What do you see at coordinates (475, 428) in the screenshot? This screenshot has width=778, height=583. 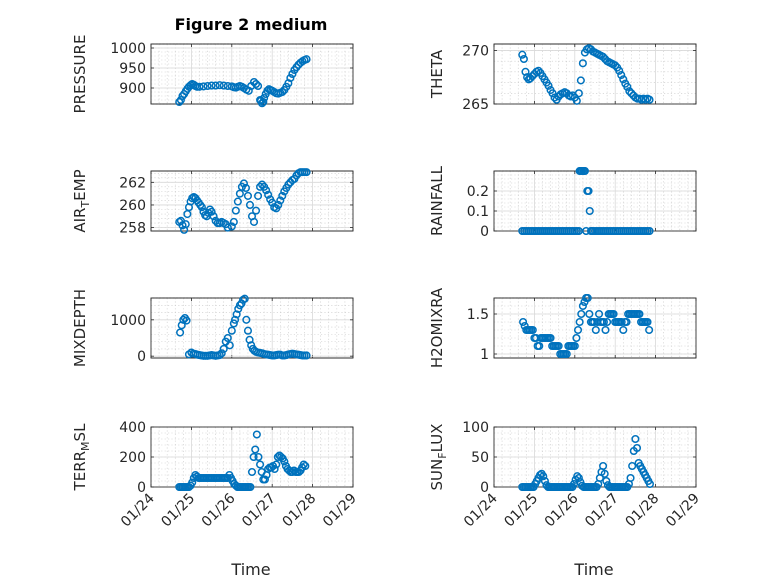 I see `y-tick-label: 100` at bounding box center [475, 428].